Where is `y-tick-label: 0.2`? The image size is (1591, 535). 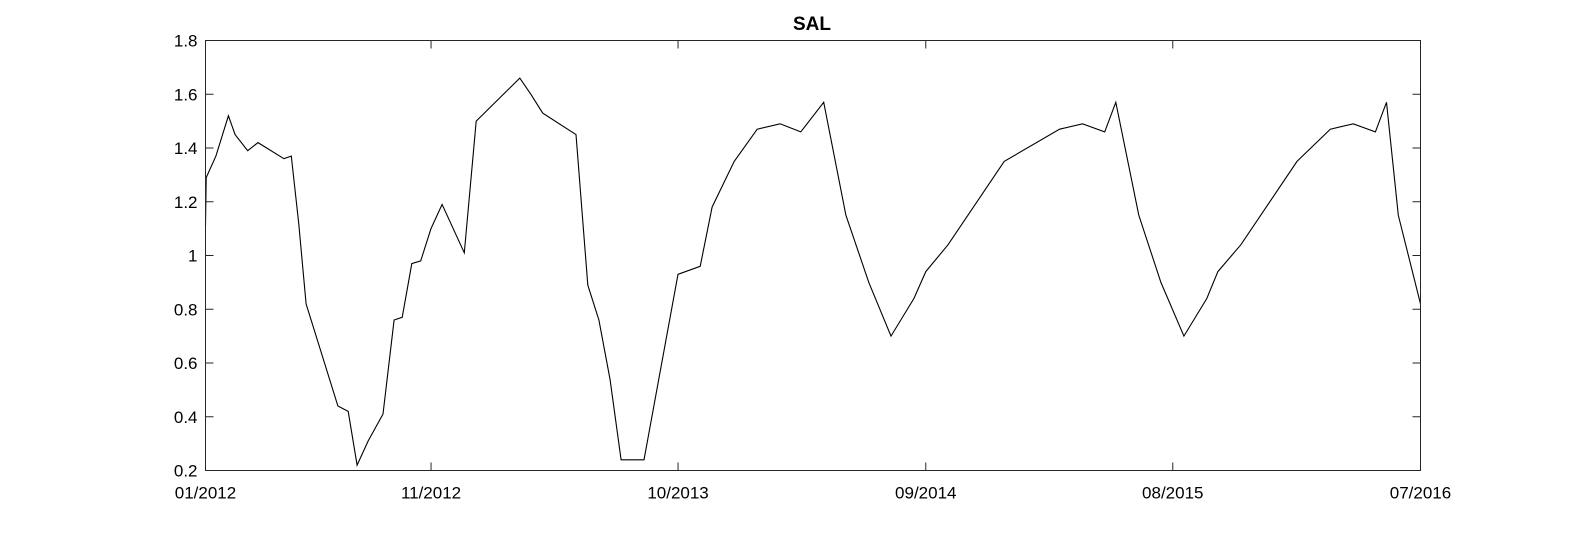 y-tick-label: 0.2 is located at coordinates (186, 471).